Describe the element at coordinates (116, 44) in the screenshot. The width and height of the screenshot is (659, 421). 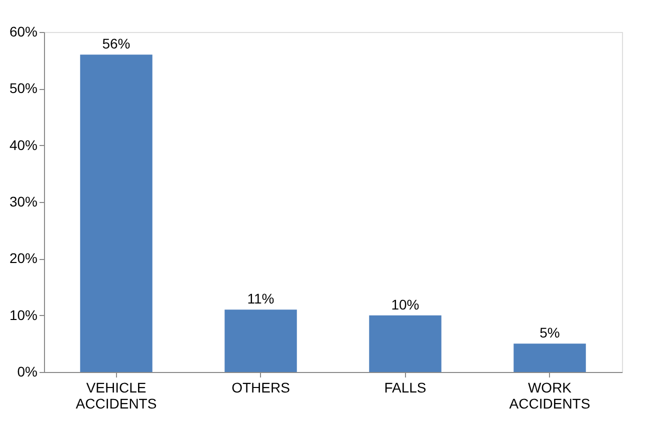
I see `data-label: 56%` at that location.